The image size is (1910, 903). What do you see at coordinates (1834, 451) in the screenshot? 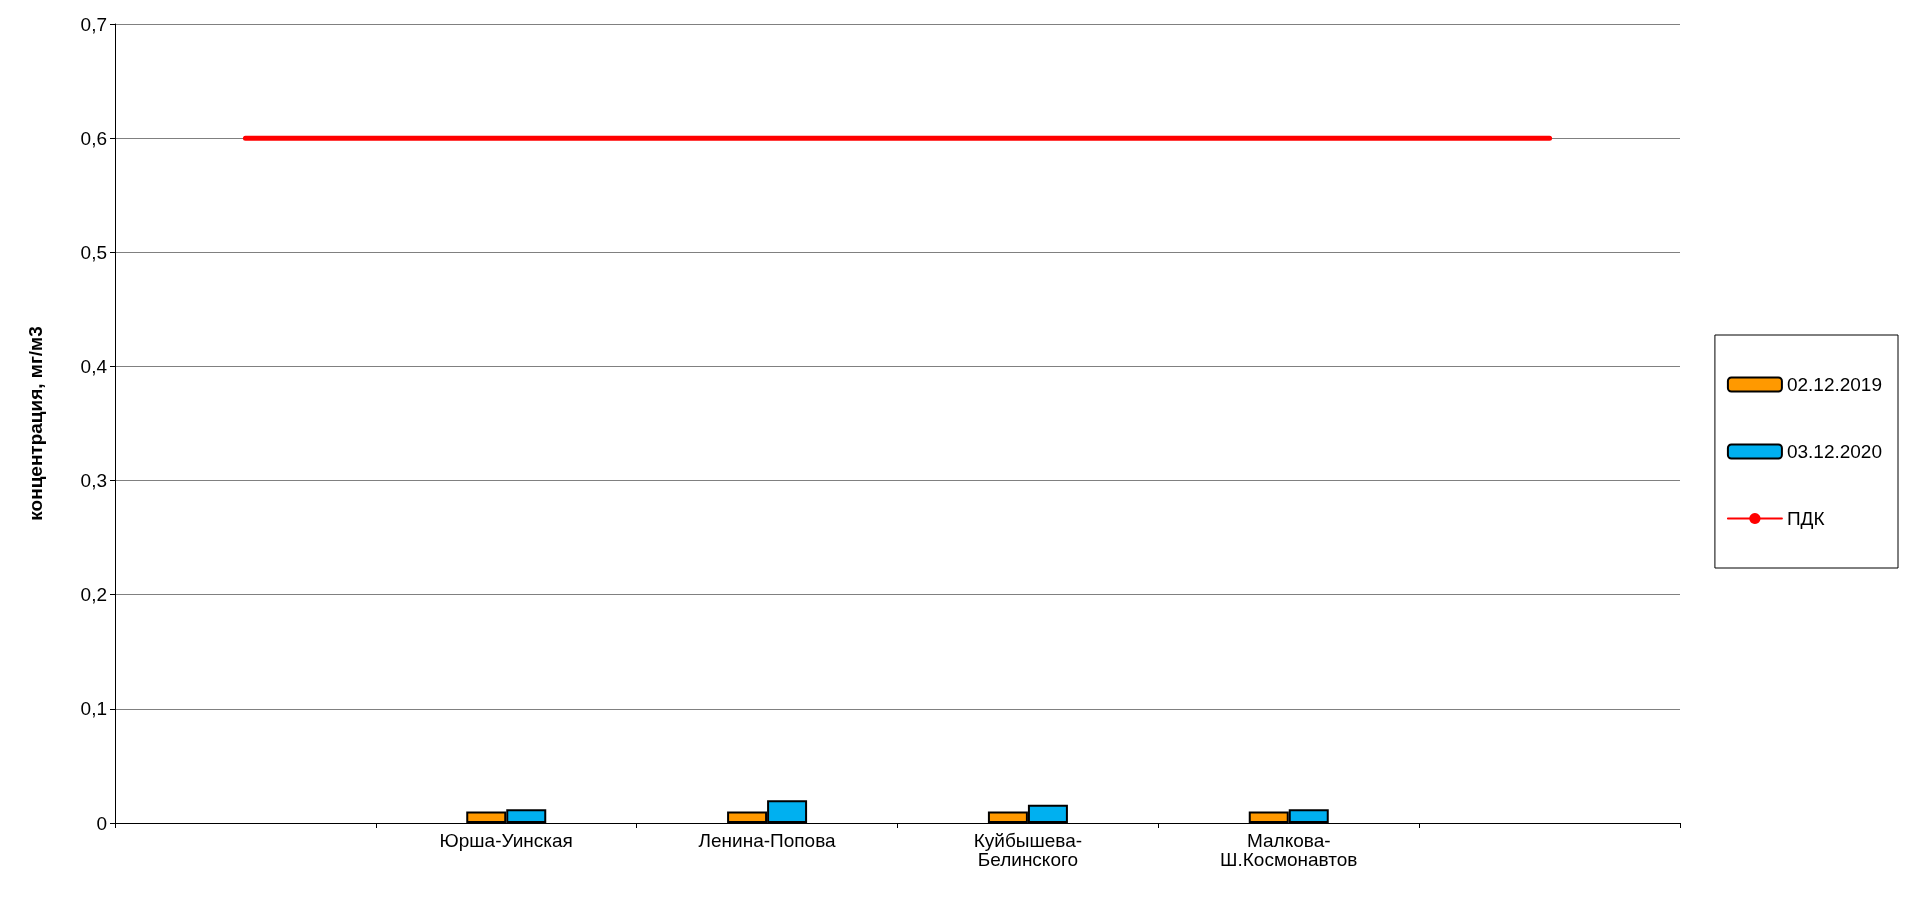
I see `legend-label: 03.12.2020` at bounding box center [1834, 451].